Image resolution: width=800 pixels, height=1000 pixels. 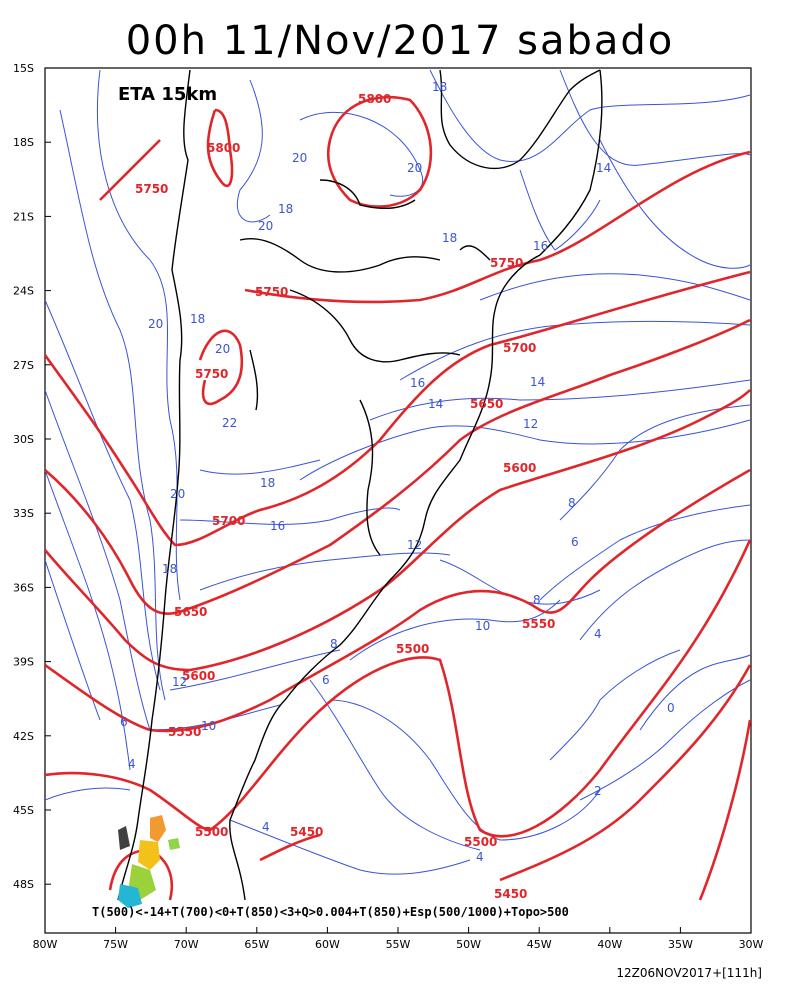 I want to click on latitude-tick-label: 42S, so click(x=23, y=736).